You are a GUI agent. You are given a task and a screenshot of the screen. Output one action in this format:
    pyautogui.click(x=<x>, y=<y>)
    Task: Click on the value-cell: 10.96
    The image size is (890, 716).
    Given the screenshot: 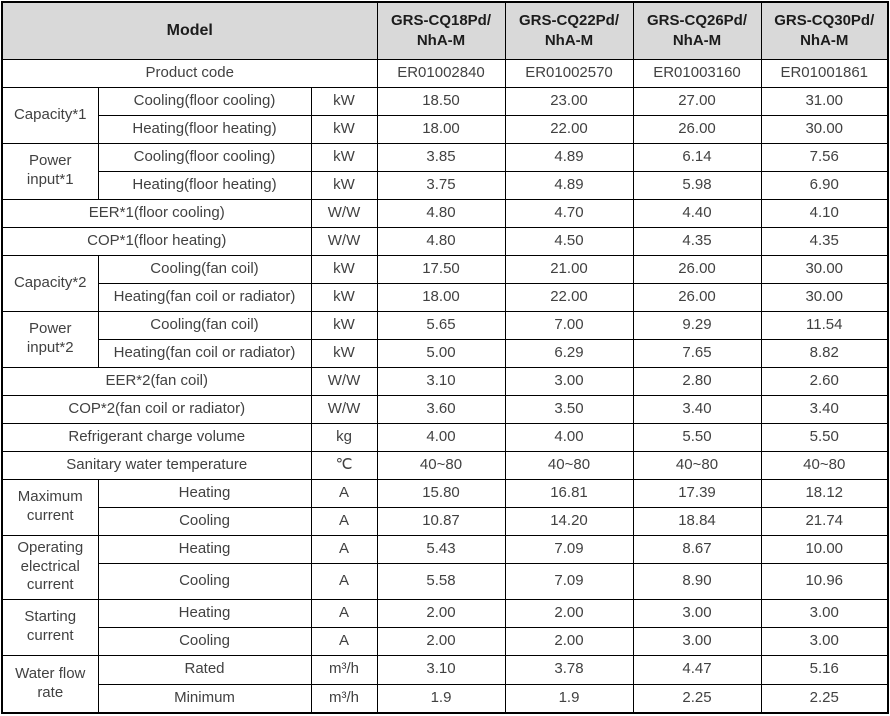 What is the action you would take?
    pyautogui.click(x=824, y=581)
    